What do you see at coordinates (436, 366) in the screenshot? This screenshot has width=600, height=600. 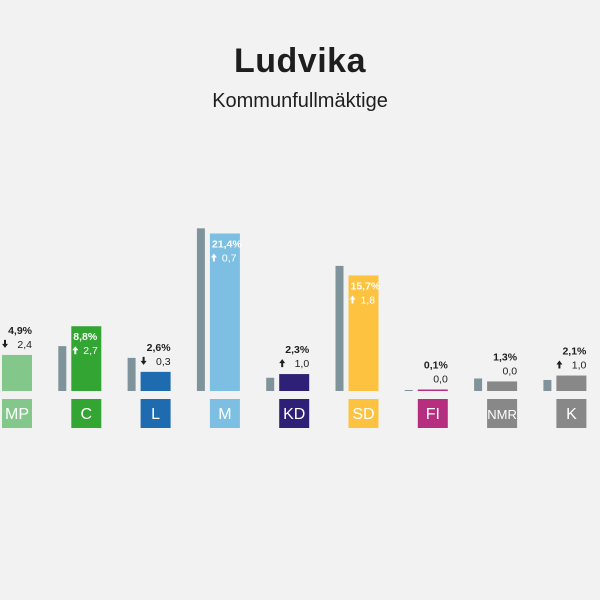 I see `value-label-fi: 0,1%` at bounding box center [436, 366].